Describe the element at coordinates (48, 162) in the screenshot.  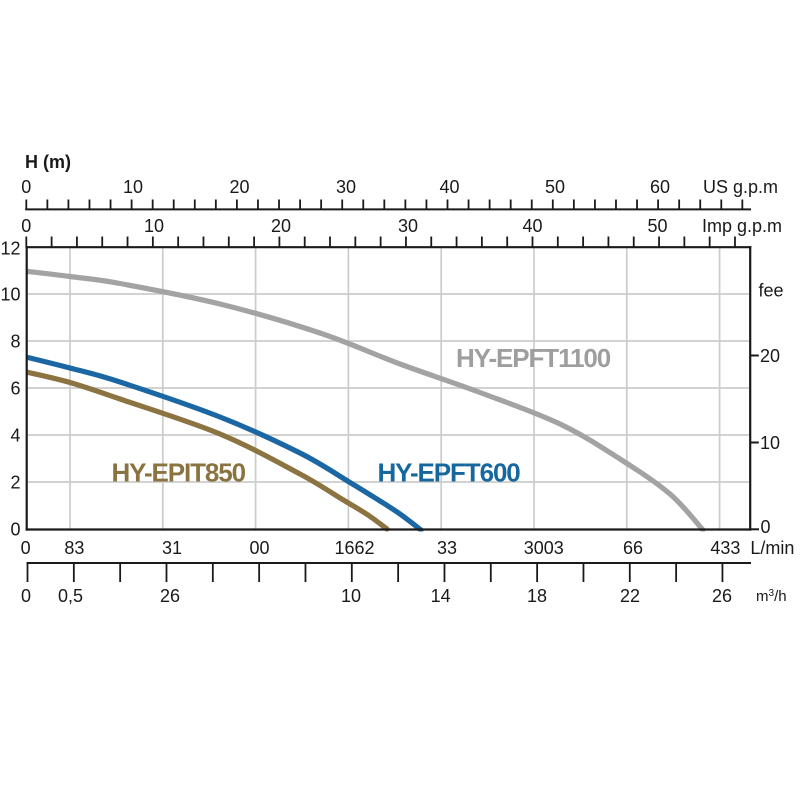
I see `svg-text: H (m)` at that location.